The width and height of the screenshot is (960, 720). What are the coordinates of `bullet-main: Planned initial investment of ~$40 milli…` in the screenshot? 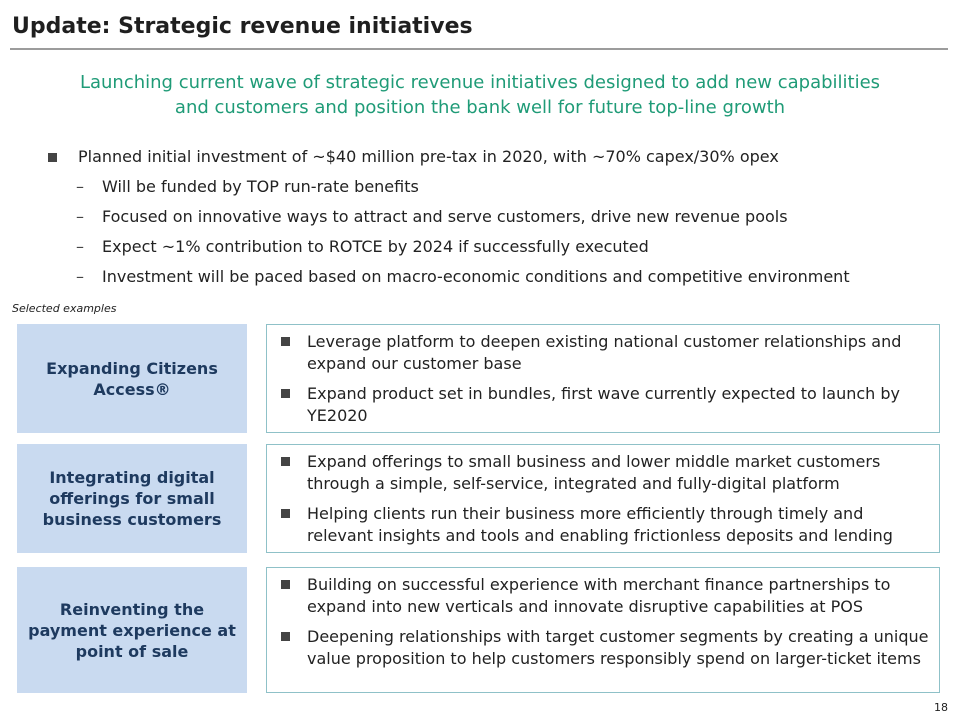 It's located at (494, 161).